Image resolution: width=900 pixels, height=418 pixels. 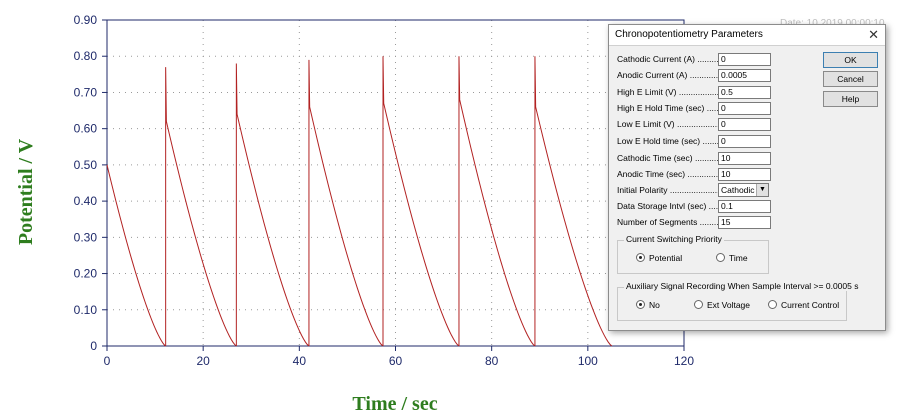 What do you see at coordinates (744, 59) in the screenshot?
I see `cathodic-current-input: 0` at bounding box center [744, 59].